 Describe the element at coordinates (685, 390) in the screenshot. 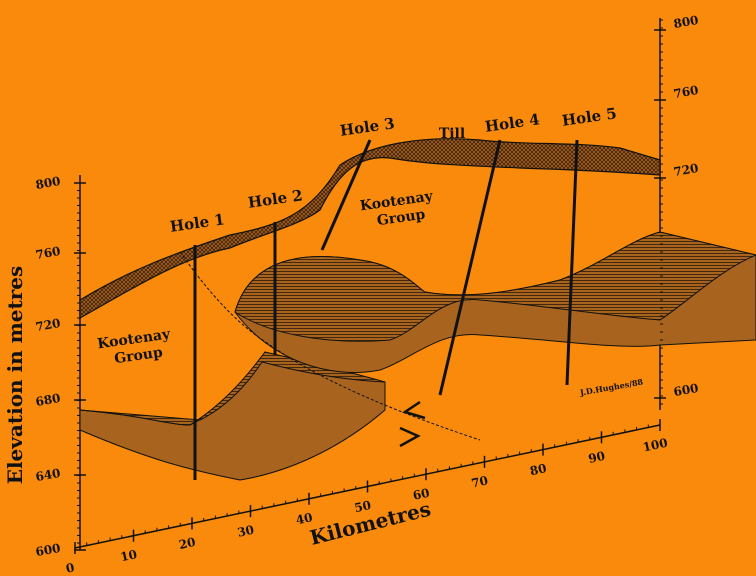

I see `right-tick-label: 600` at that location.